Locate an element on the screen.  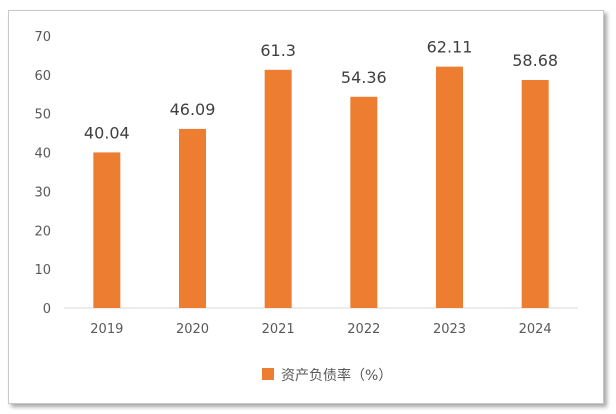
y-axis: 0 10 20 30 40 50 60 70 is located at coordinates (42, 173).